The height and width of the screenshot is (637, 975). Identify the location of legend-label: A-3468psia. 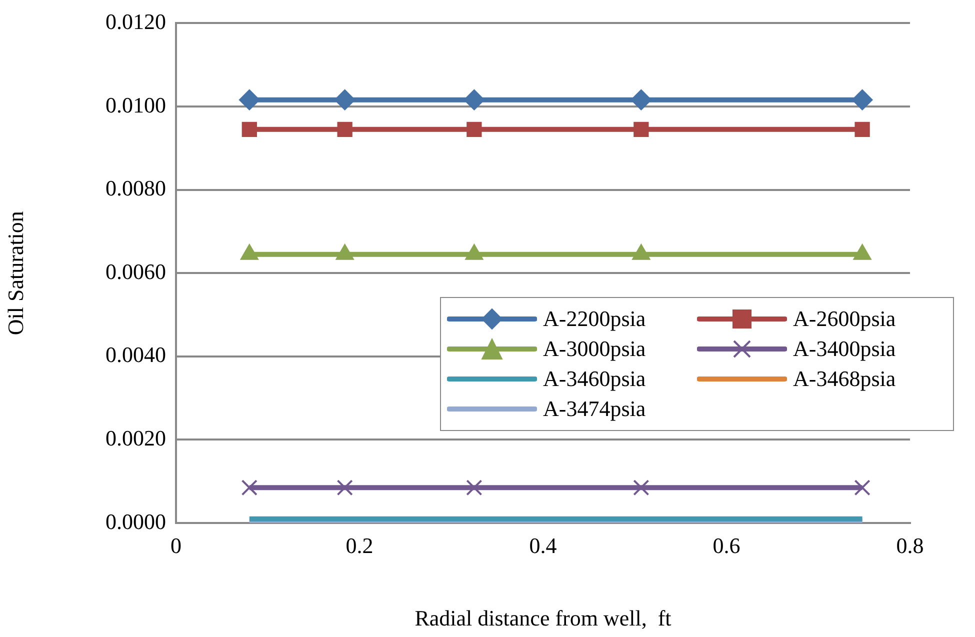
(844, 379).